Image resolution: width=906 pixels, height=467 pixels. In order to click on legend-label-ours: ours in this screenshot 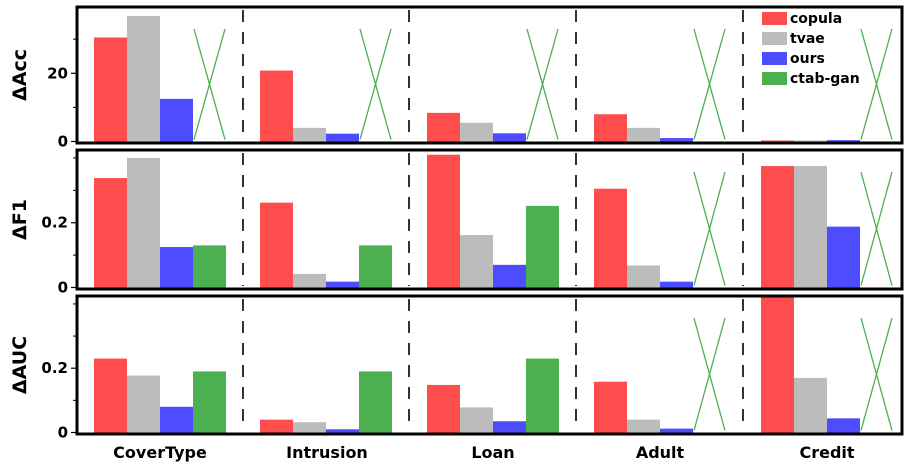, I will do `click(807, 59)`.